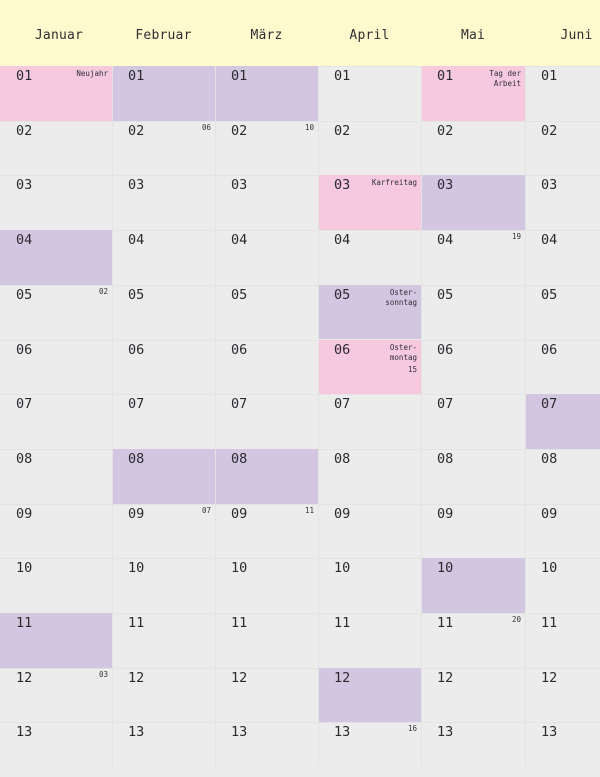  I want to click on sunday-day-cell: 11, so click(56, 640).